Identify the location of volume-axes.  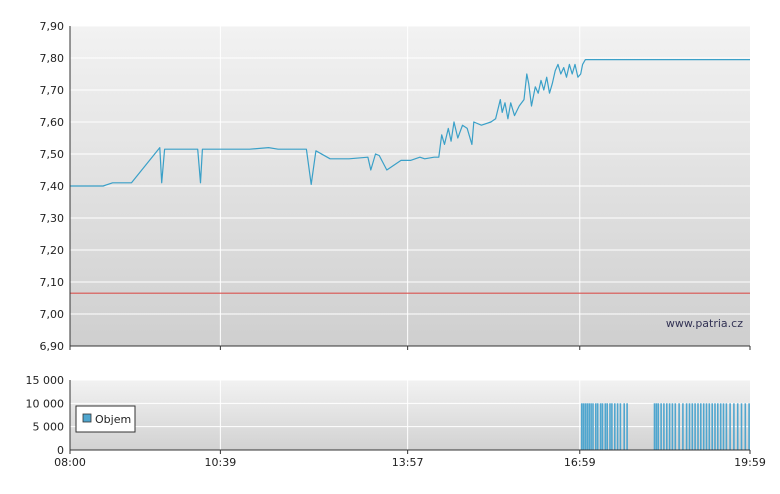
(410, 417).